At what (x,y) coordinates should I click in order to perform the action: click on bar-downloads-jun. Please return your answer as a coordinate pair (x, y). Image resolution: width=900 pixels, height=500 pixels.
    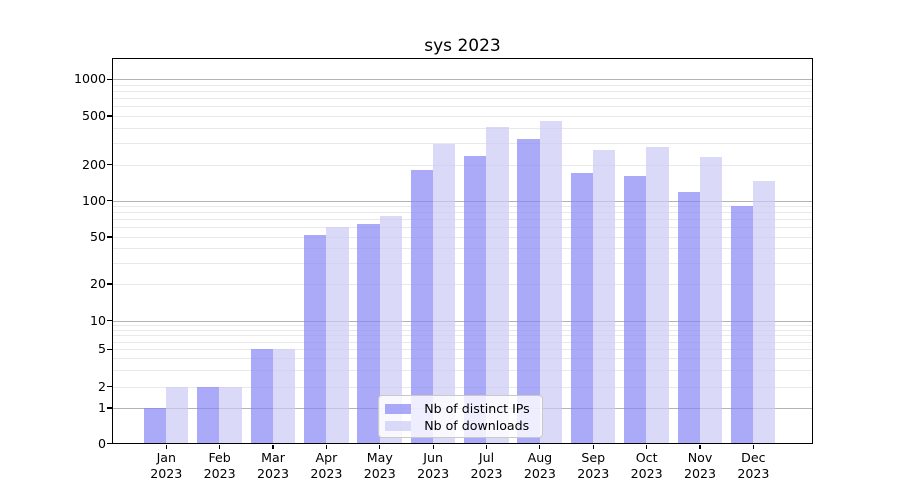
    Looking at the image, I should click on (444, 294).